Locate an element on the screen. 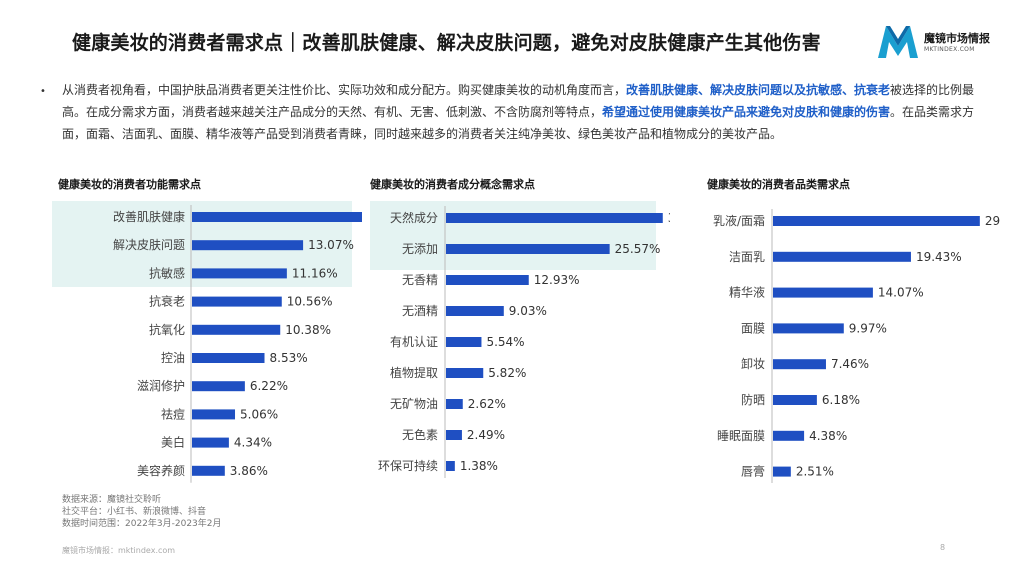 This screenshot has width=1024, height=576. chart-title-category: 健康美妆的消费者品类需求点 is located at coordinates (778, 184).